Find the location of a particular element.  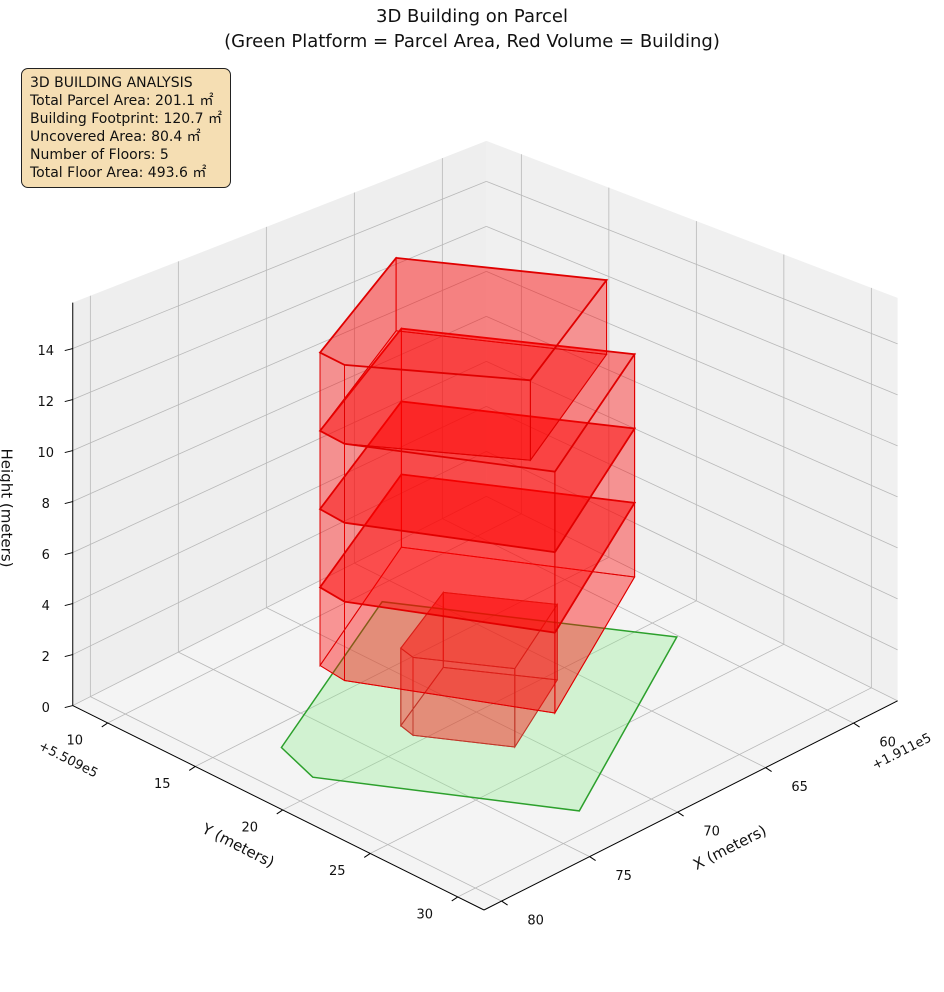

z-tick-label: 6 is located at coordinates (46, 555).